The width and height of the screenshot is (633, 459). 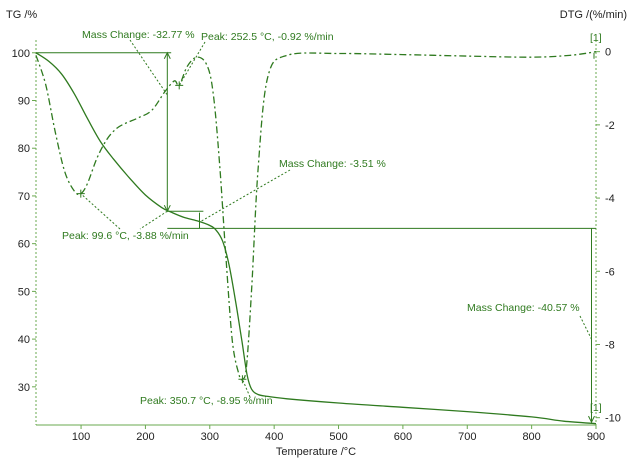 I want to click on y-left-tick-label: 80, so click(x=24, y=149).